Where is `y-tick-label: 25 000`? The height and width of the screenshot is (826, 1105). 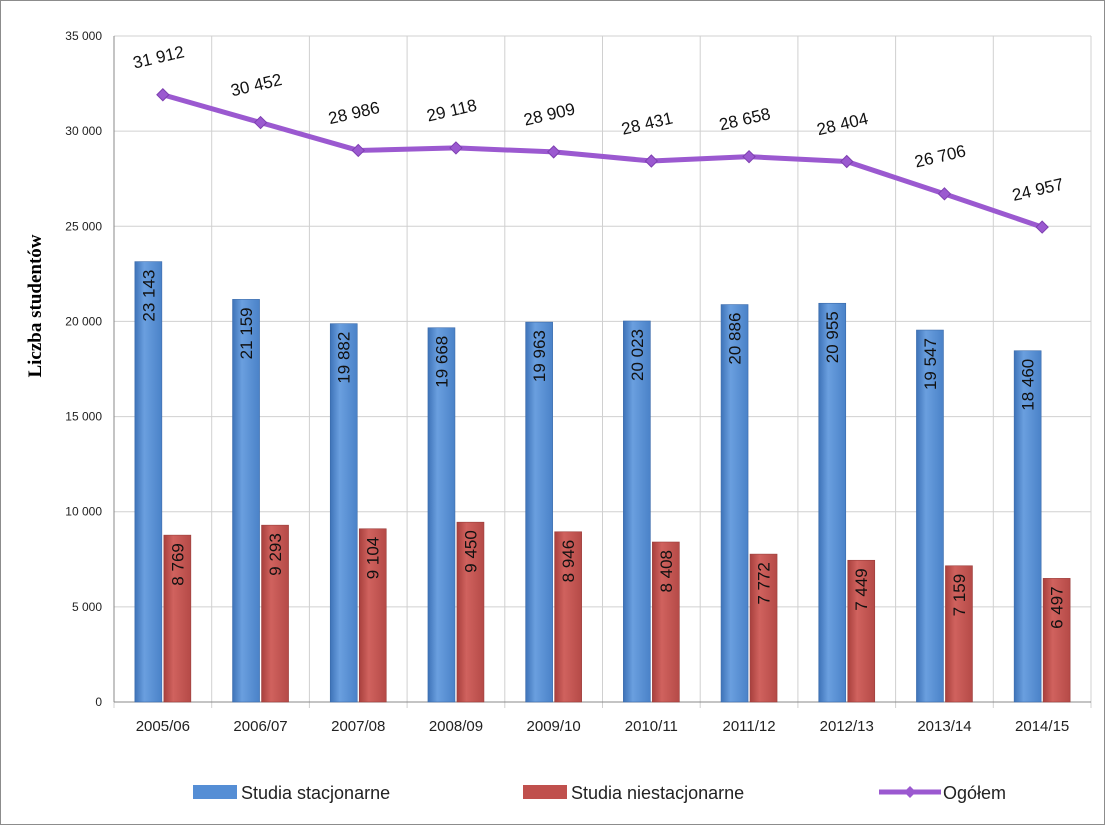 y-tick-label: 25 000 is located at coordinates (83, 226).